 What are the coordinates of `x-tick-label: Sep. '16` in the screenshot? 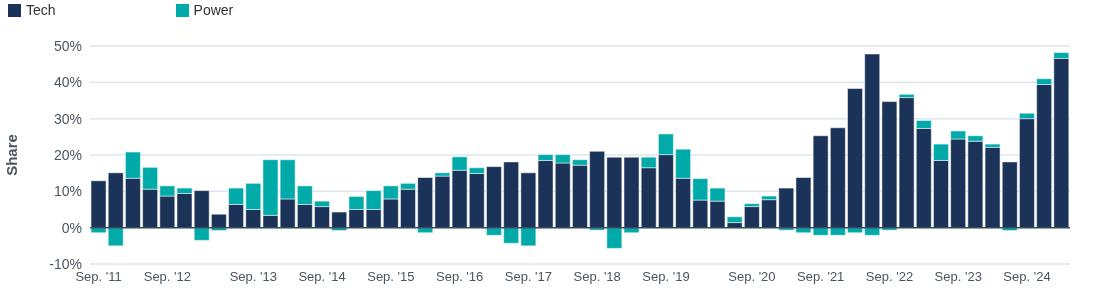 It's located at (460, 277).